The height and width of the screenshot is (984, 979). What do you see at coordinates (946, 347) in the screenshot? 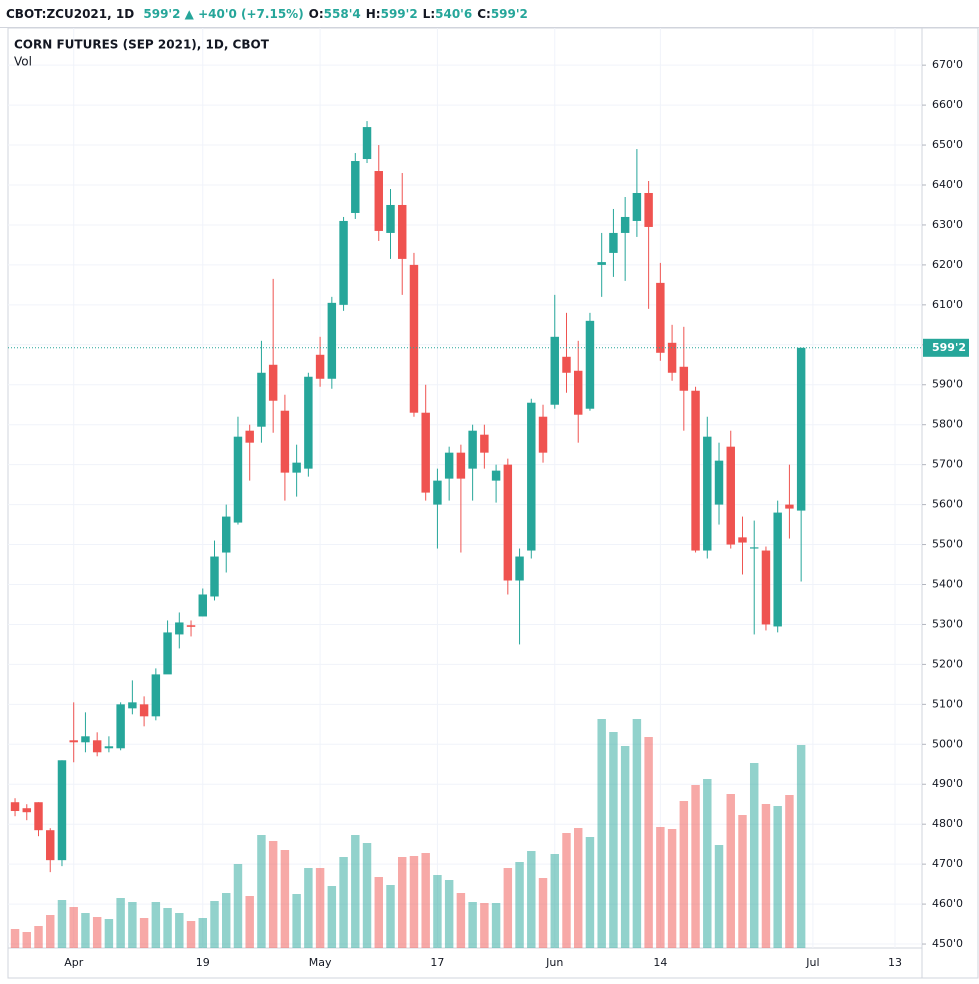
I see `last-price-box` at bounding box center [946, 347].